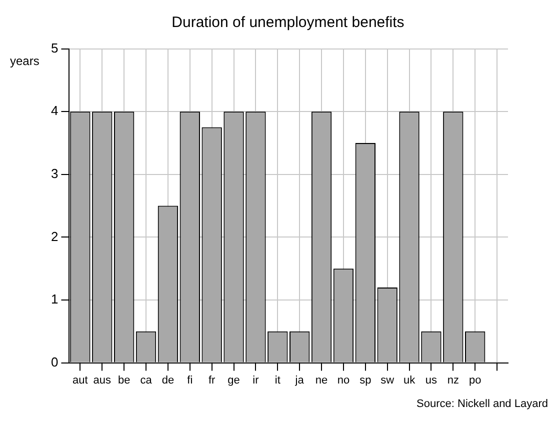 This screenshot has height=428, width=556. What do you see at coordinates (80, 380) in the screenshot?
I see `x-tick-label: aut` at bounding box center [80, 380].